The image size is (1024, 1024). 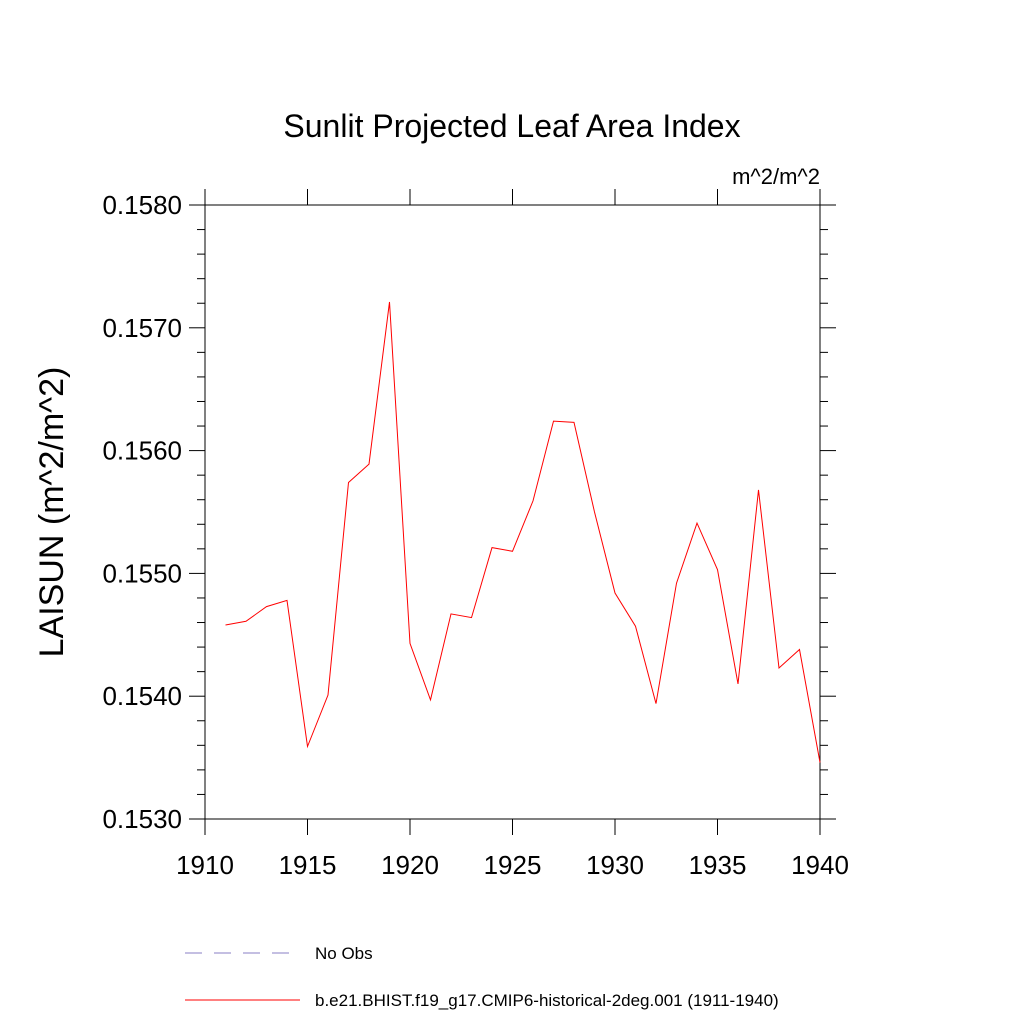 I want to click on y-tick-label: 0.1580, so click(x=142, y=205).